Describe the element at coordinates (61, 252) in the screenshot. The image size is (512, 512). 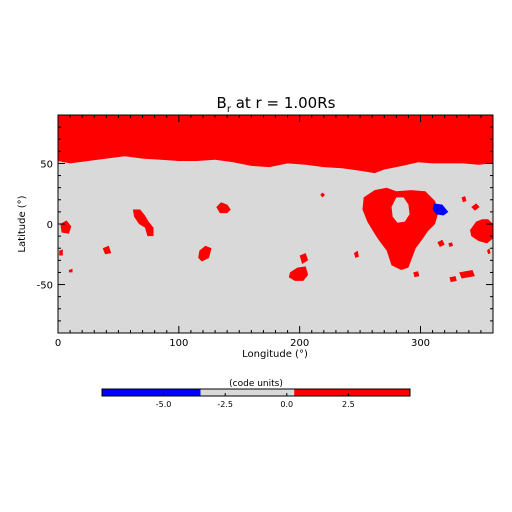
I see `positive-region-lon2b` at that location.